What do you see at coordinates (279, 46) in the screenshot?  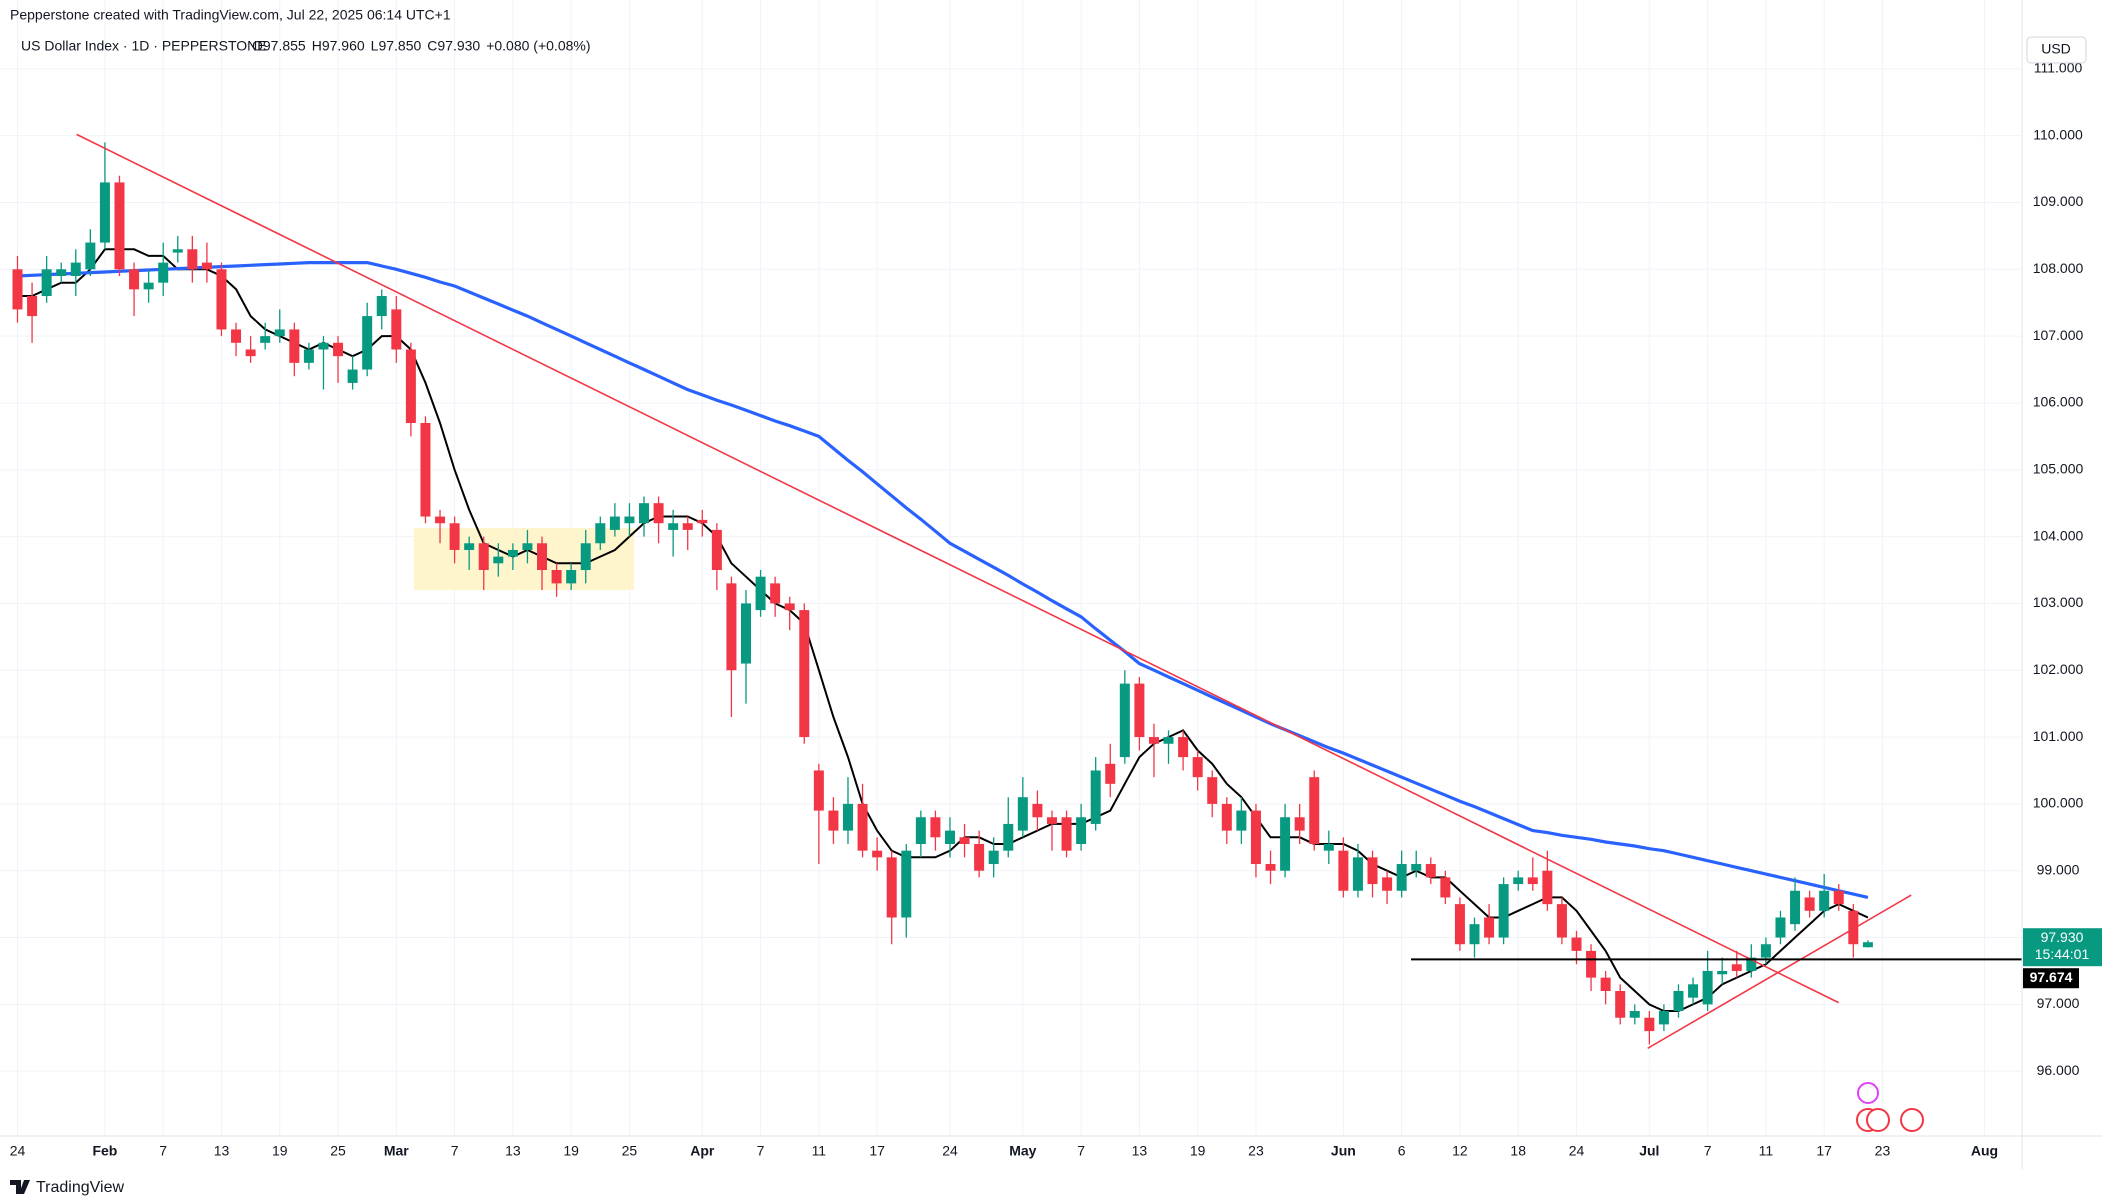 I see `ohlc-value: O97.855` at bounding box center [279, 46].